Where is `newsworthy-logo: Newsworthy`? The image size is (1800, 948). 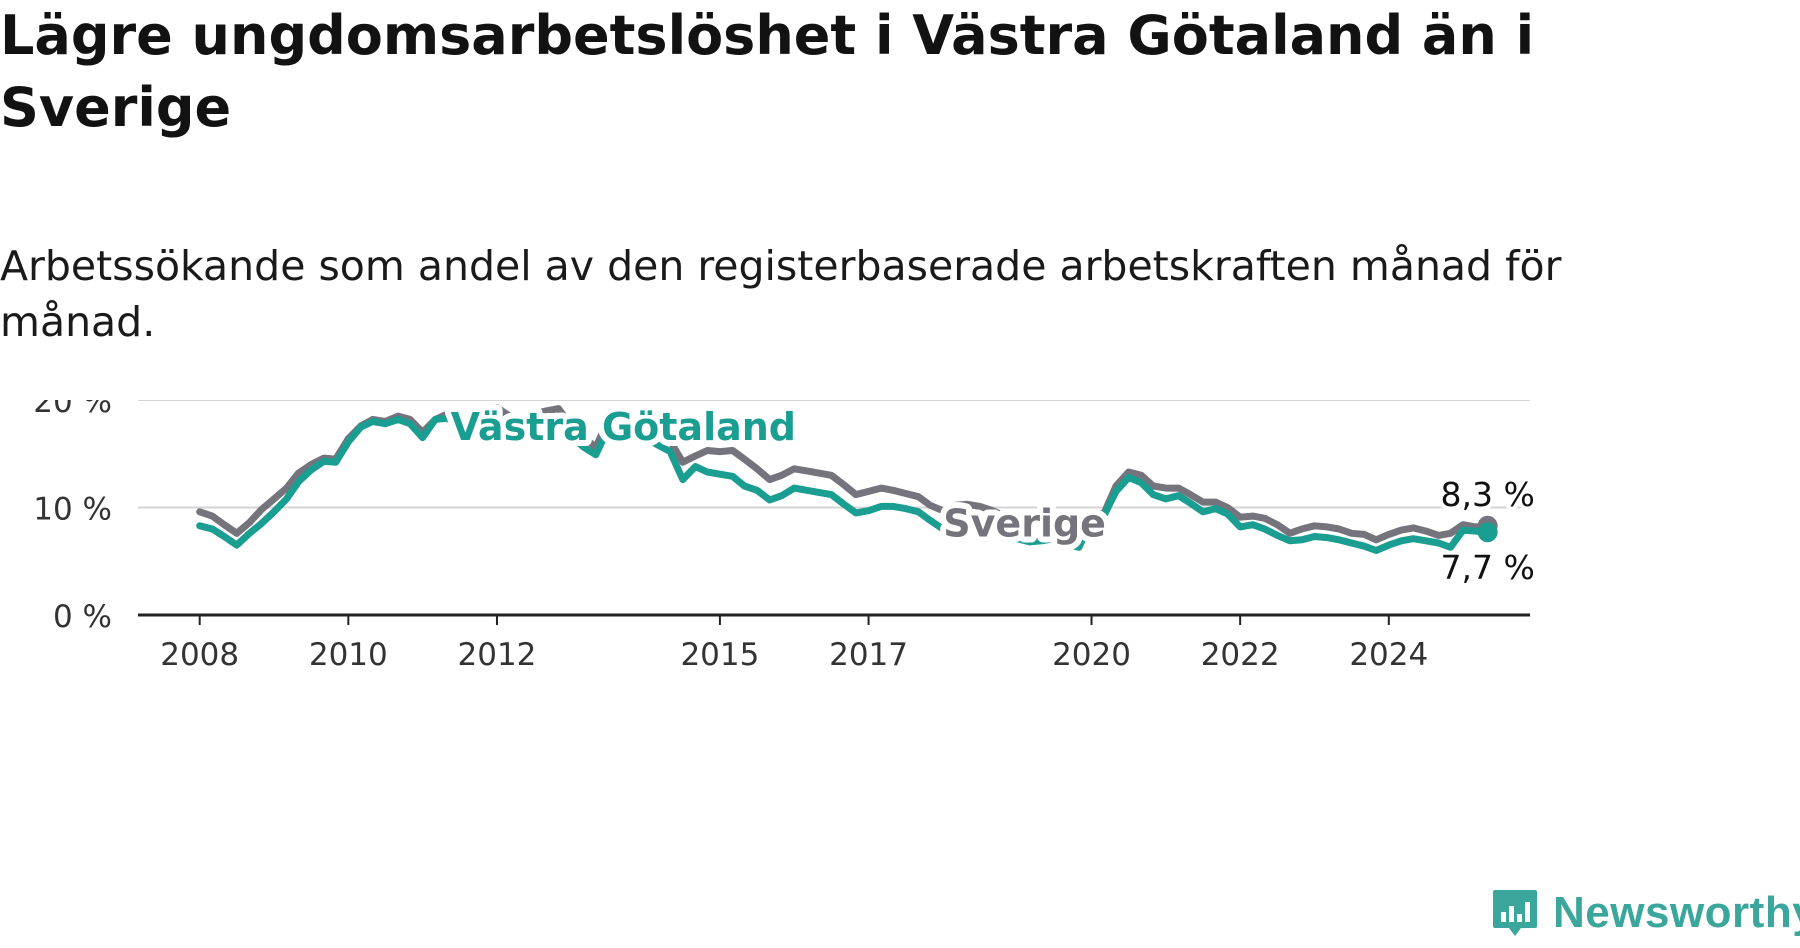
newsworthy-logo: Newsworthy is located at coordinates (1645, 913).